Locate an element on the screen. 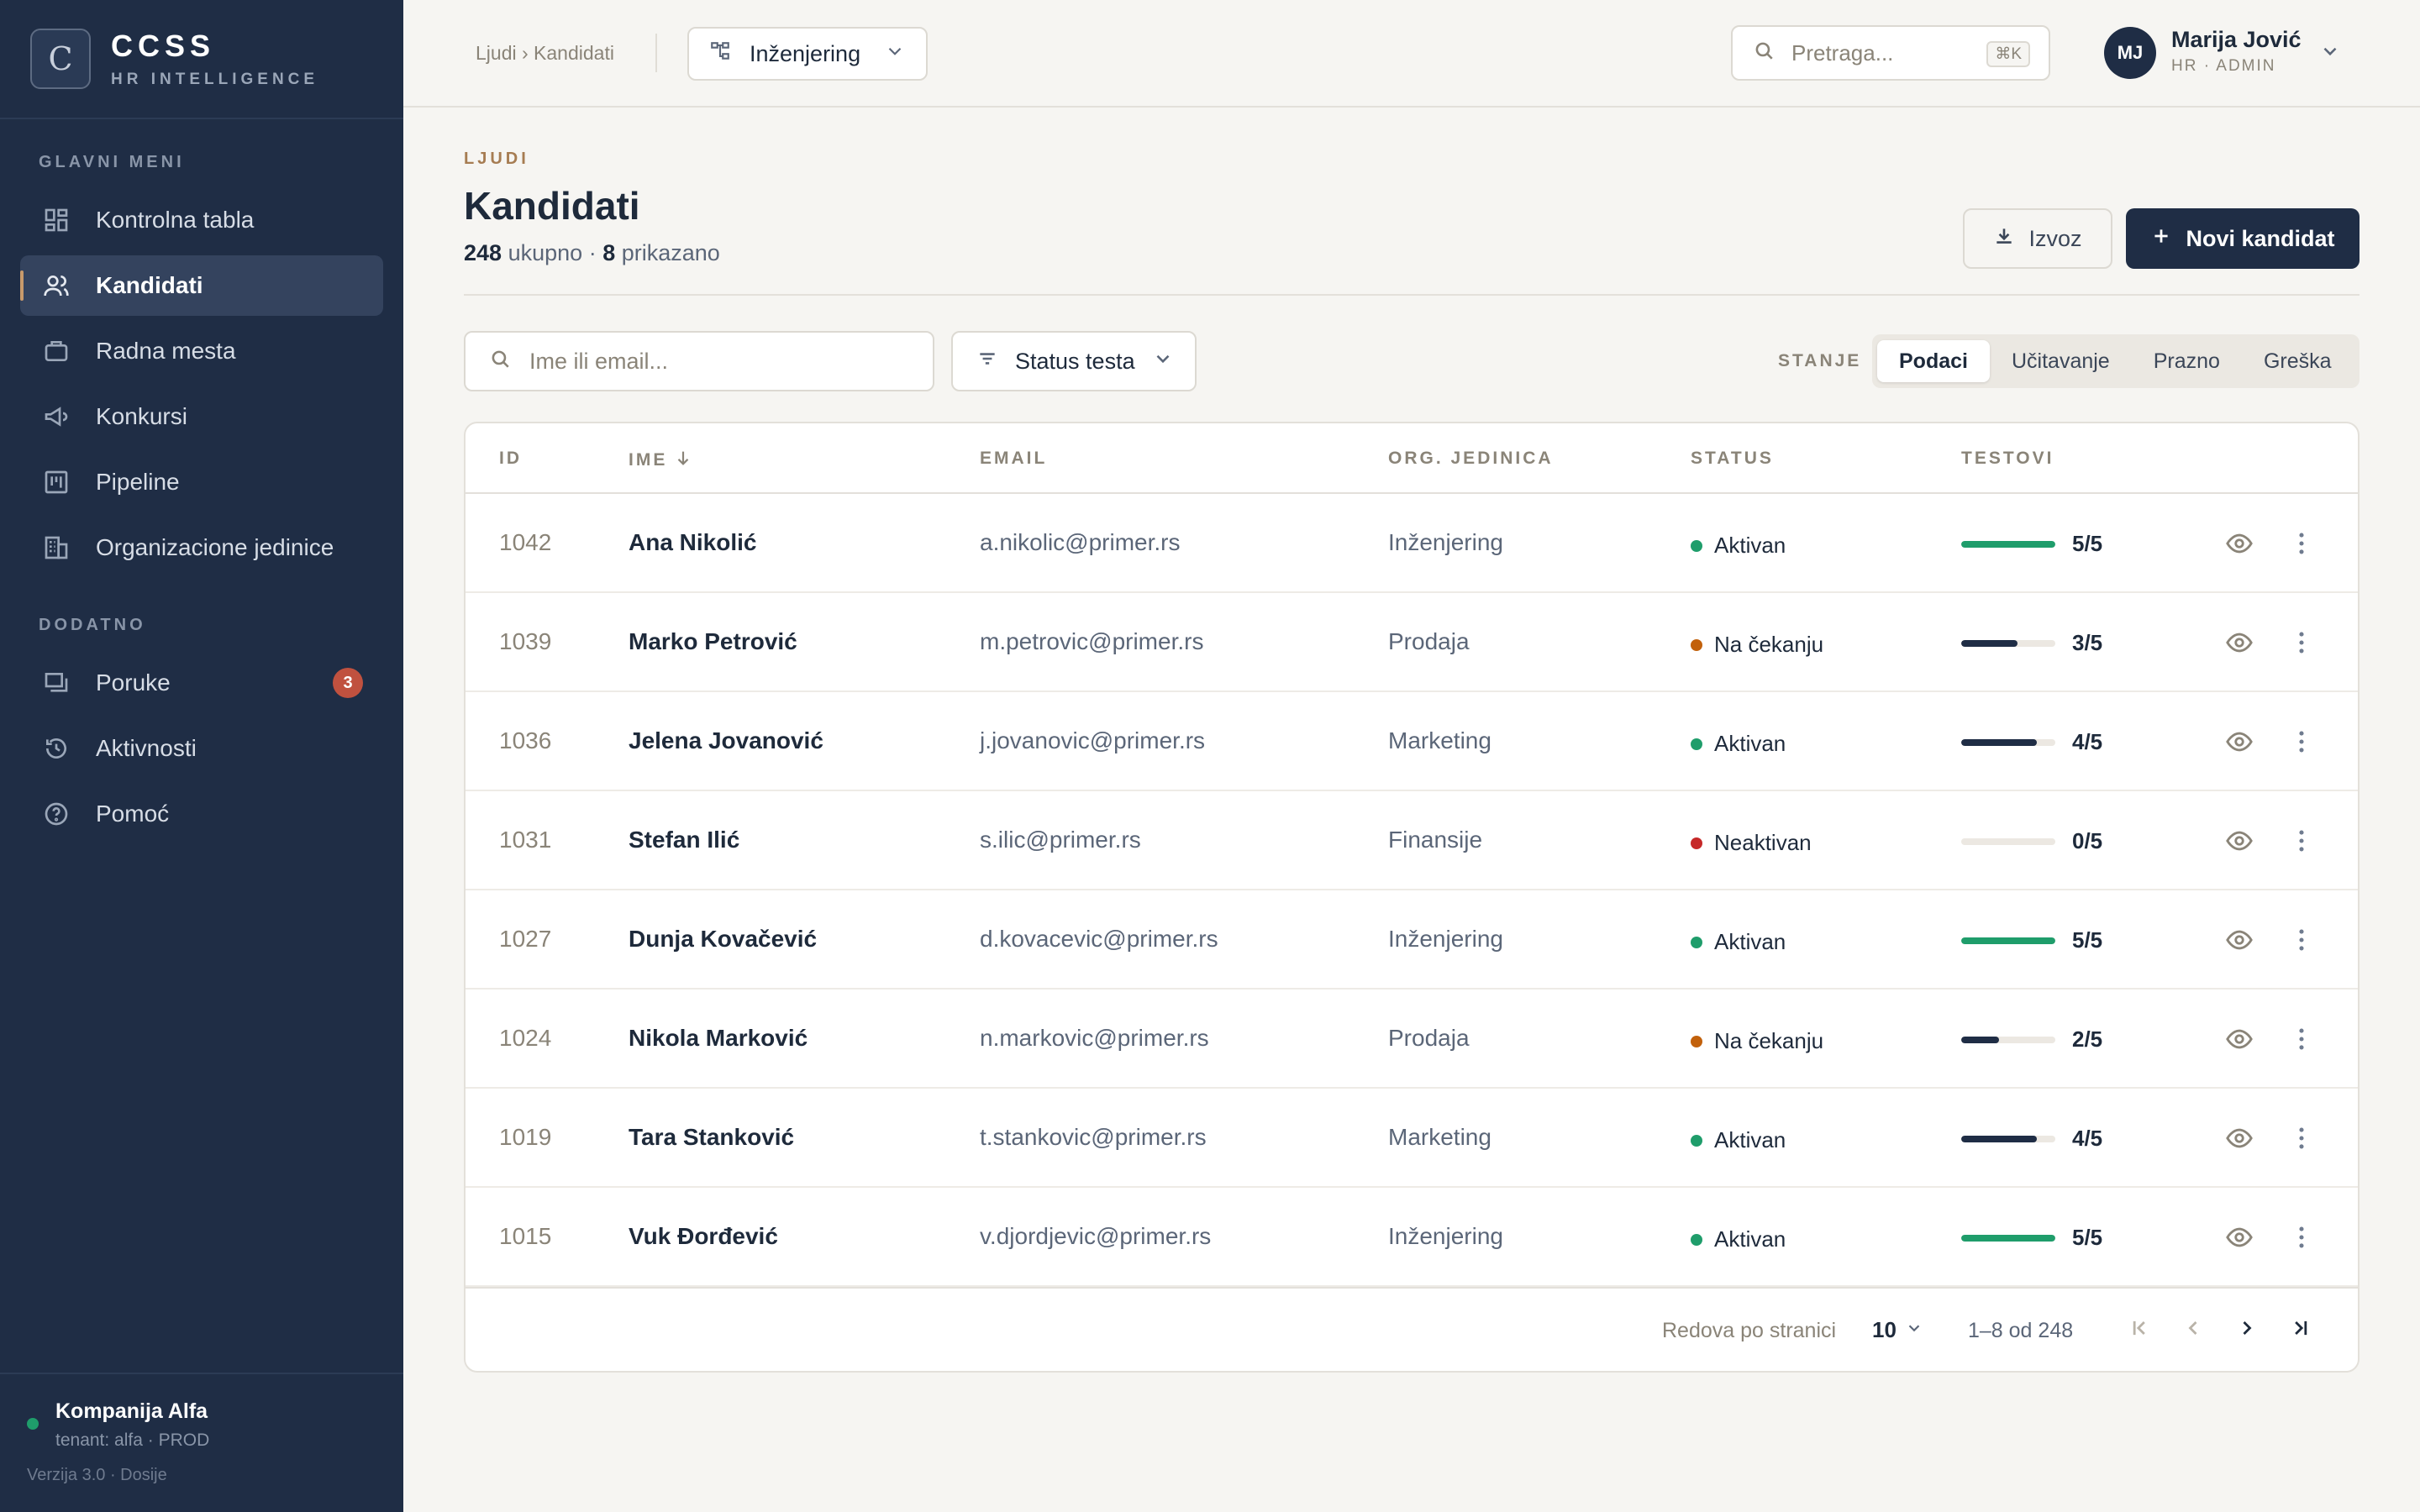  sidebar-item-jobs: Radna mesta is located at coordinates (202, 351).